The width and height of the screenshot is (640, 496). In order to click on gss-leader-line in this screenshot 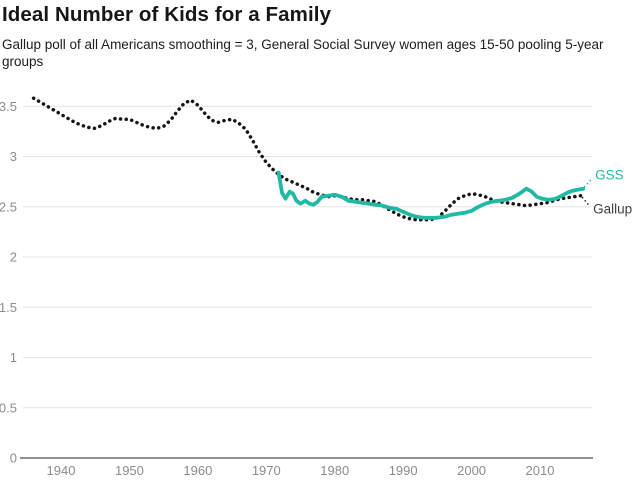, I will do `click(588, 182)`.